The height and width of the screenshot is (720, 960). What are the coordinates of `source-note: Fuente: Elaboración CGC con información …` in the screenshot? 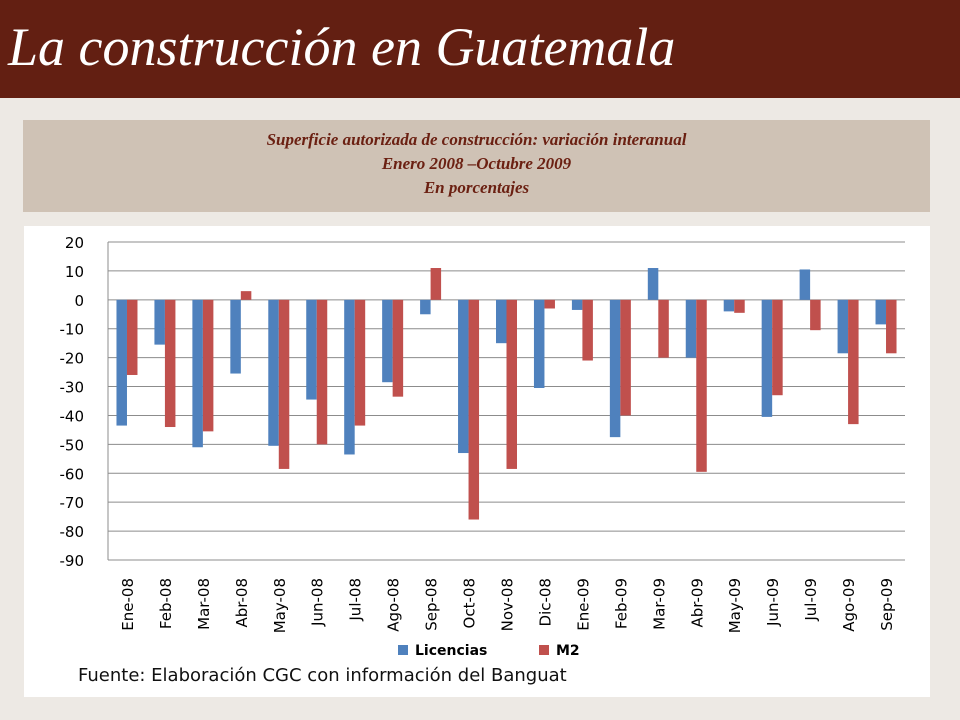 It's located at (322, 675).